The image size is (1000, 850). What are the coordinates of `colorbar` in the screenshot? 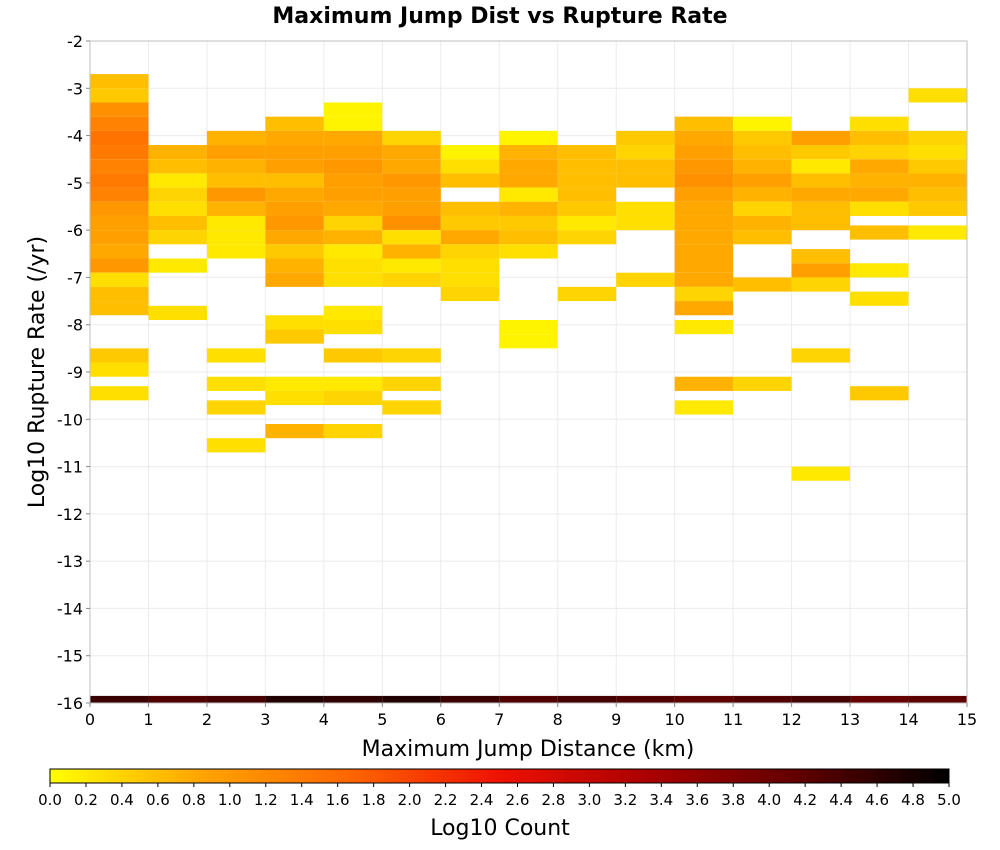 It's located at (499, 776).